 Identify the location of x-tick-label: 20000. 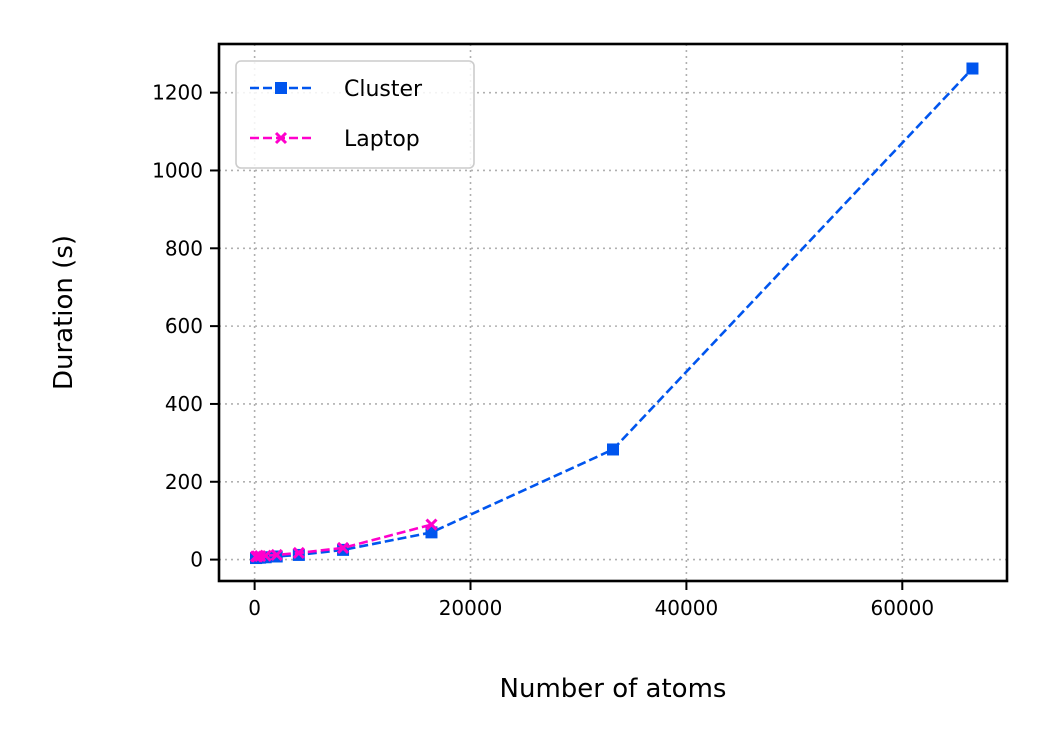
(471, 608).